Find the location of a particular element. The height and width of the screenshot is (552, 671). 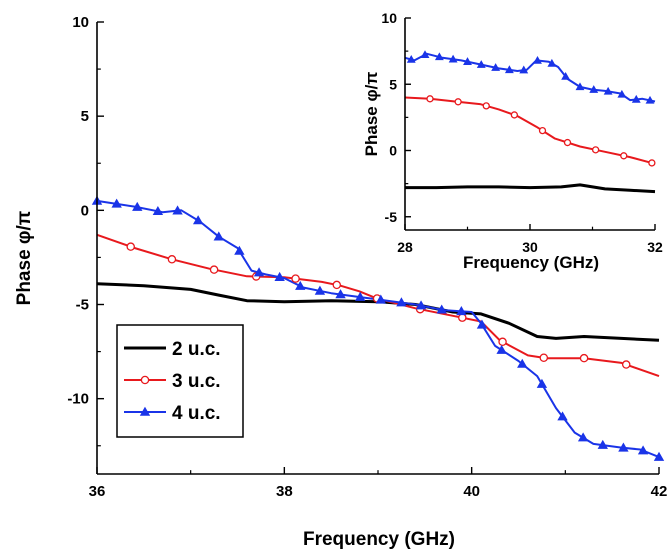

main-x-axis-title: Frequency (GHz) is located at coordinates (379, 539).